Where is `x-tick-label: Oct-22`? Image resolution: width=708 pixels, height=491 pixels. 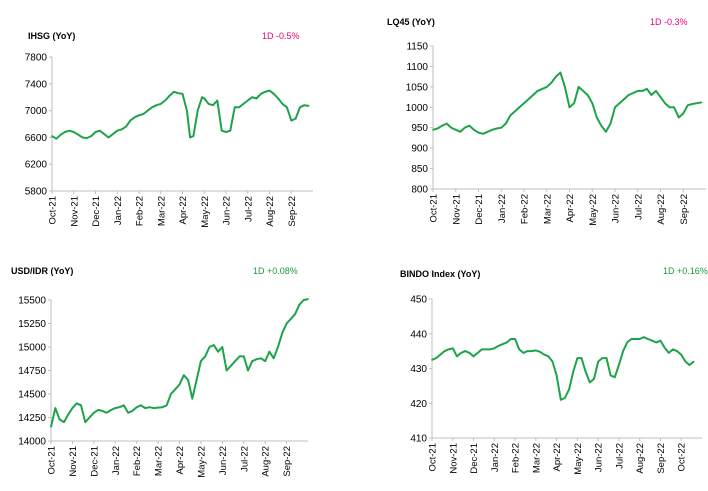
x-tick-label: Oct-22 is located at coordinates (682, 457).